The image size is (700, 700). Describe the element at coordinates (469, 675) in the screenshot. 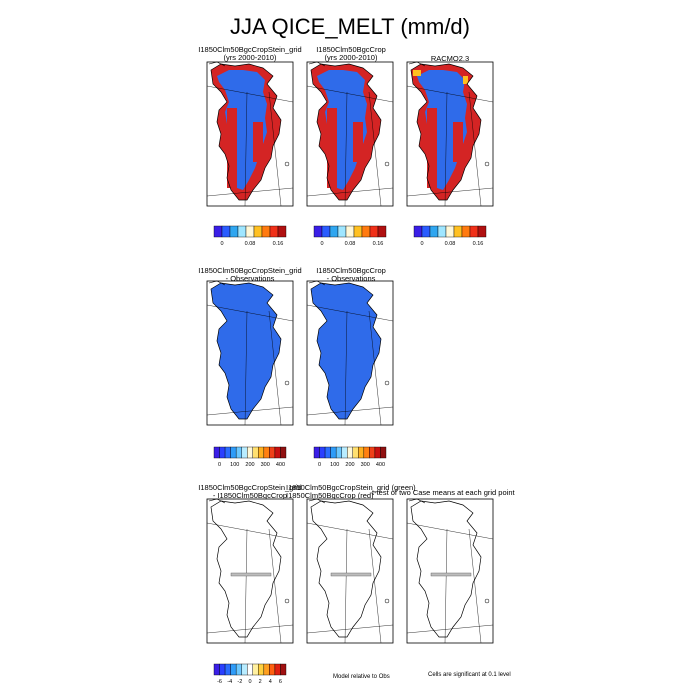

I see `significance-note: Cells are significant at 0.1 level` at that location.